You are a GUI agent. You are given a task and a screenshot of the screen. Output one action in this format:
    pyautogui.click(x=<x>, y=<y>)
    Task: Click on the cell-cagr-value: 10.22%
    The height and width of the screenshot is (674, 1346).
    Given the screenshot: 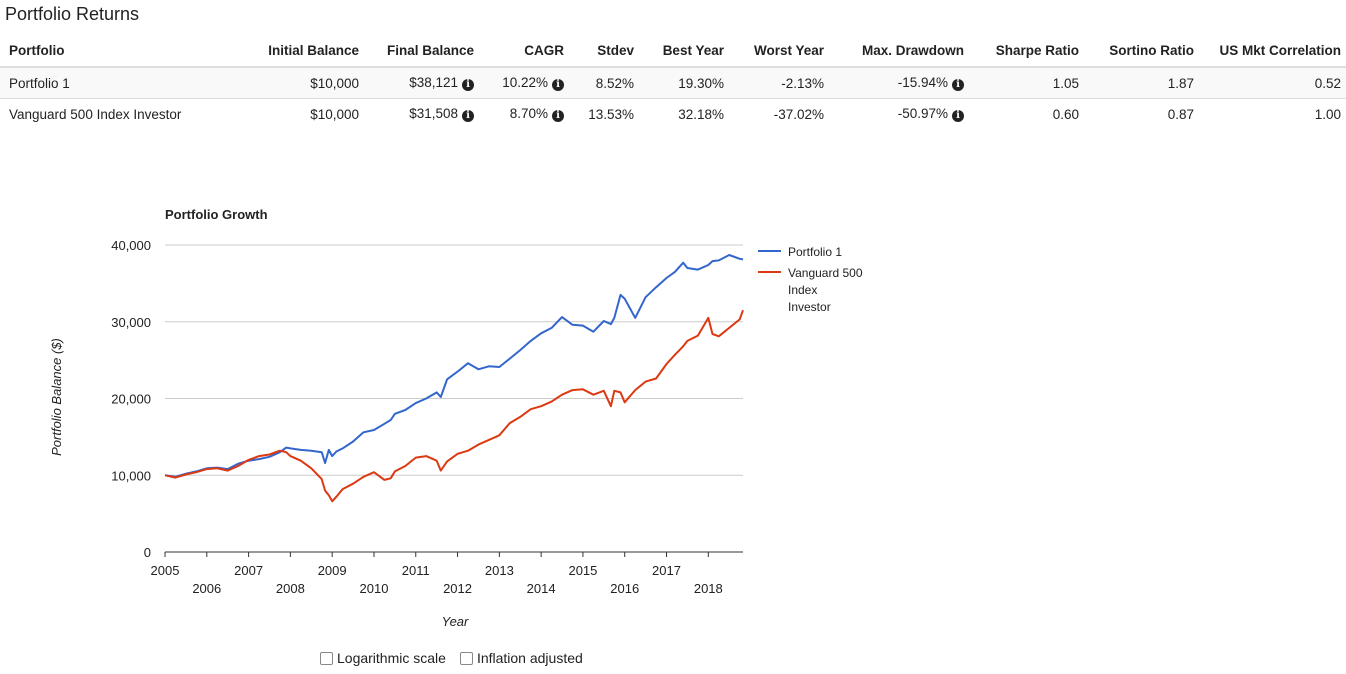 What is the action you would take?
    pyautogui.click(x=525, y=82)
    